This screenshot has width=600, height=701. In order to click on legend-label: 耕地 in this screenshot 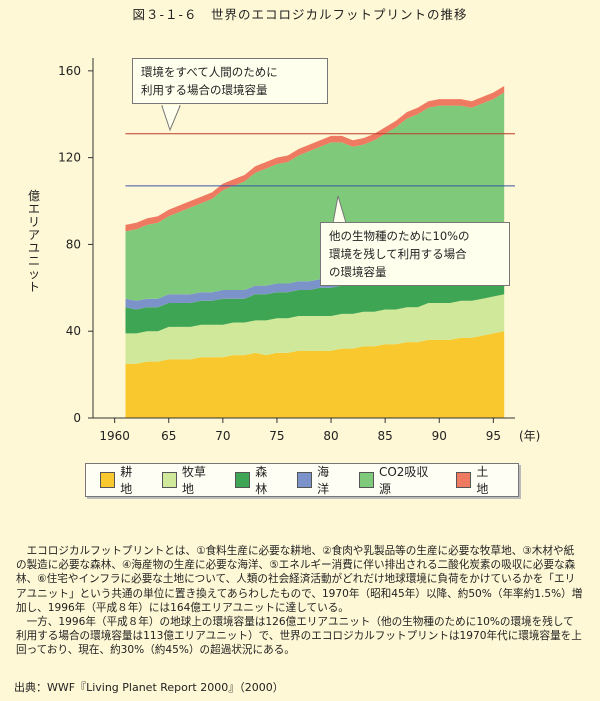, I will do `click(126, 480)`.